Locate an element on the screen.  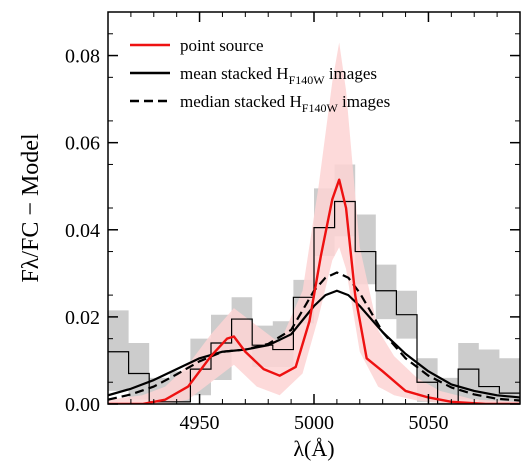
x-axis-label: λ(Å) is located at coordinates (313, 448).